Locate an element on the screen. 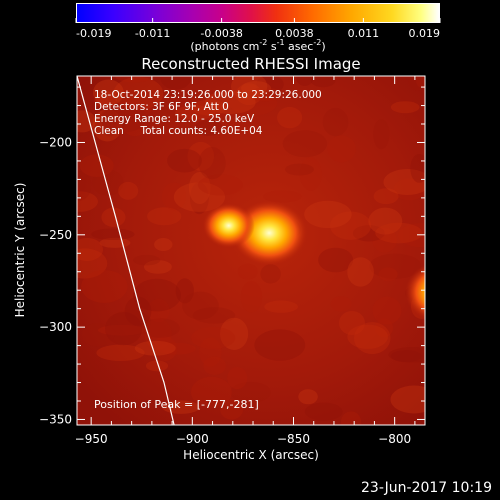  colorbar is located at coordinates (258, 13).